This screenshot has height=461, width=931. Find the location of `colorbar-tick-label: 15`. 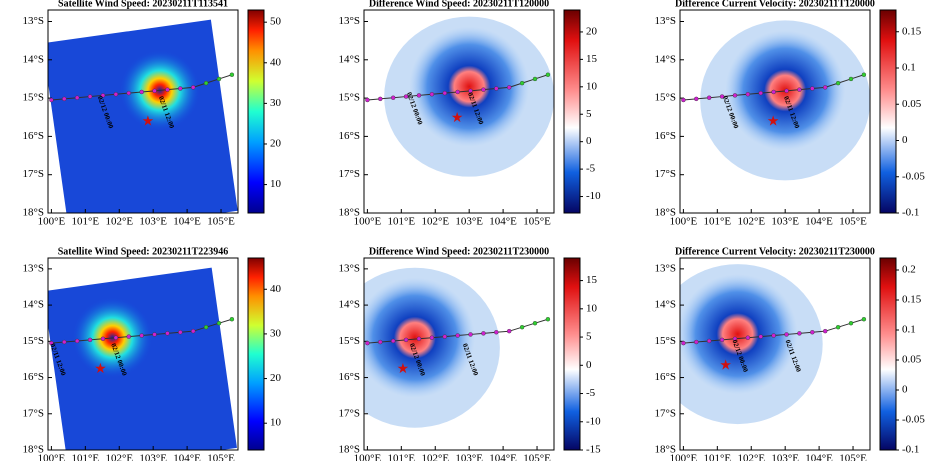

colorbar-tick-label: 15 is located at coordinates (592, 280).